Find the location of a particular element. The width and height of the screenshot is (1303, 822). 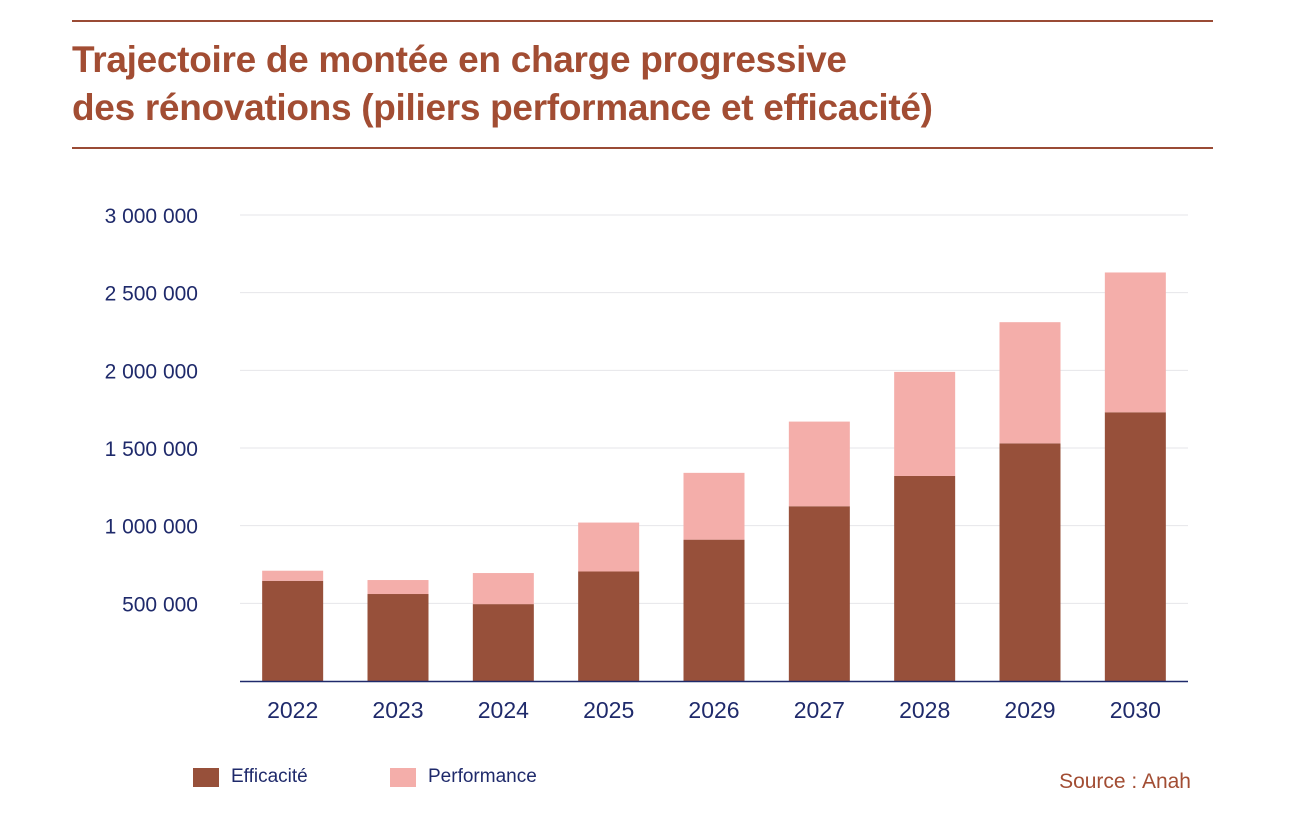

x-tick-label: 2027 is located at coordinates (819, 710).